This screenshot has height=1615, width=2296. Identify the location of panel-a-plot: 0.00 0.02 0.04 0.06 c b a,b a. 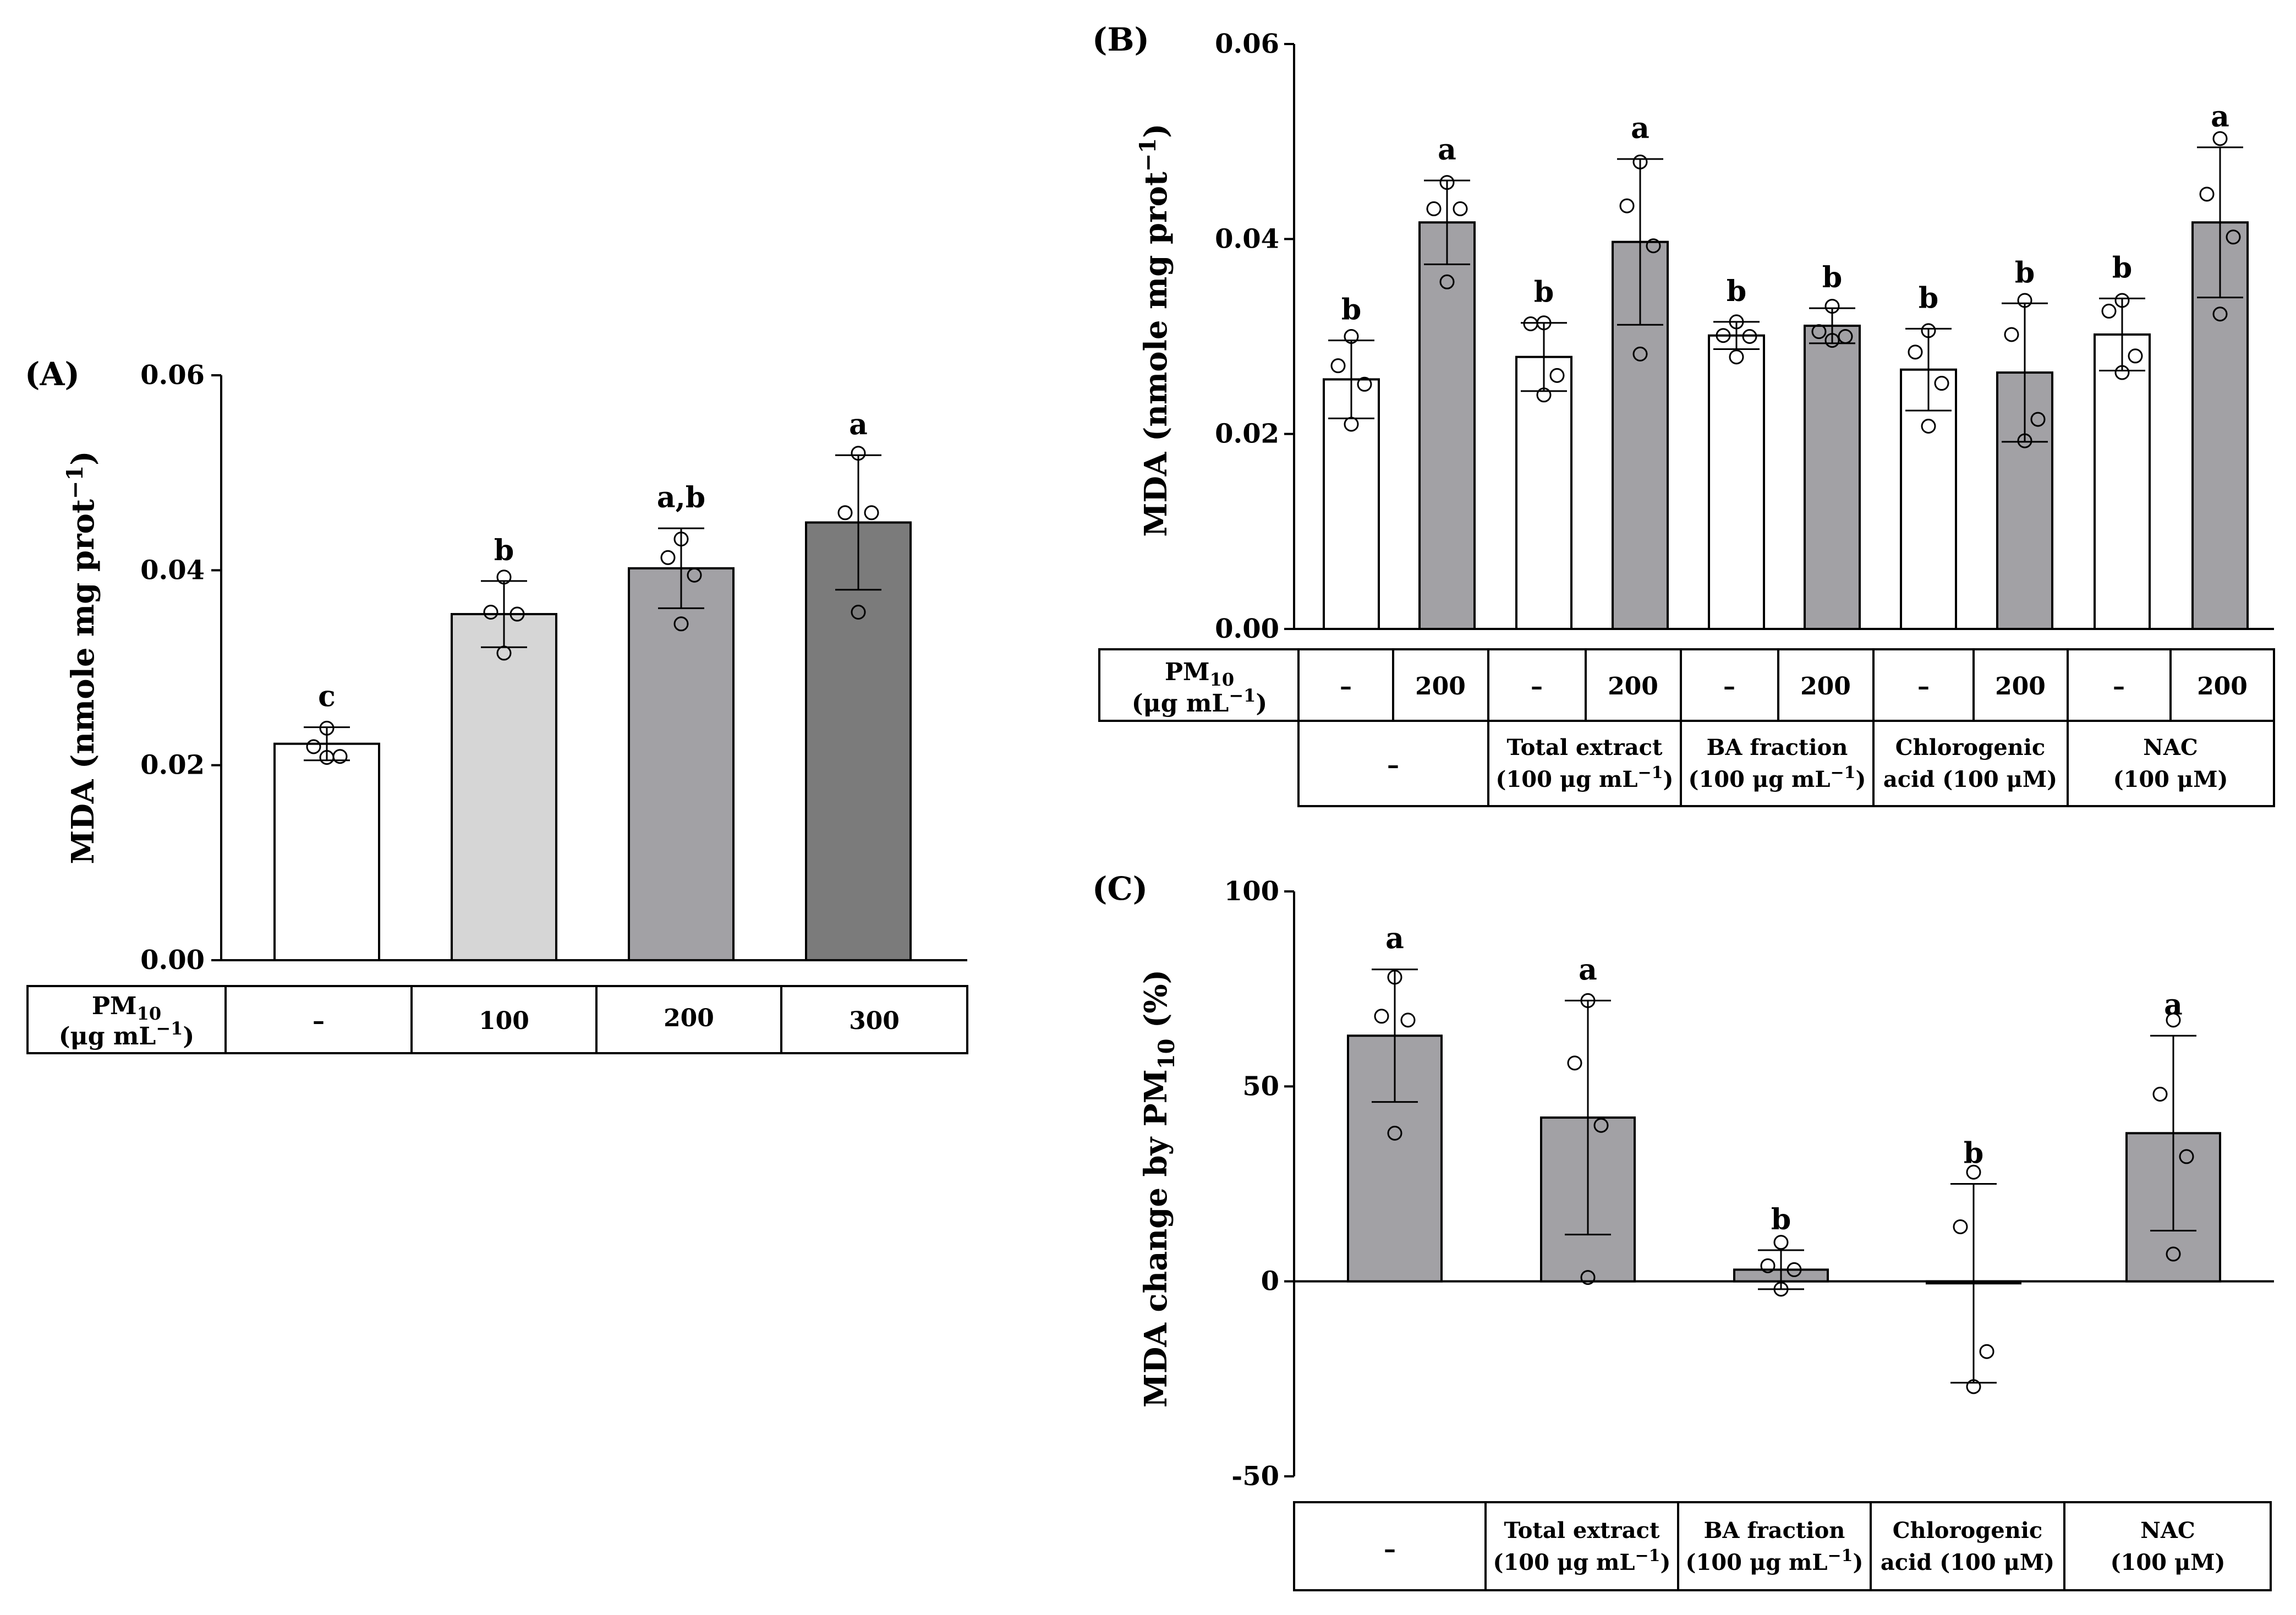
(553, 668).